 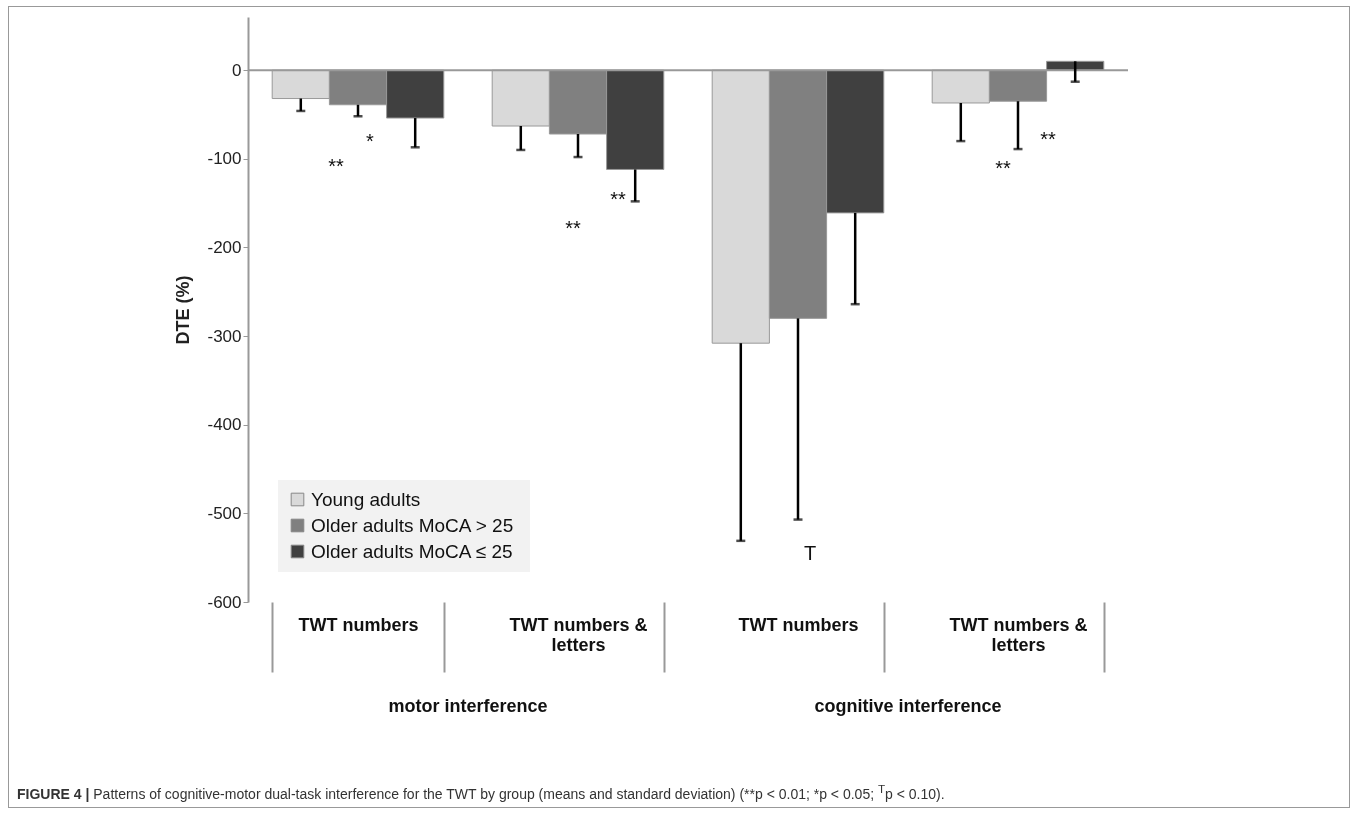 What do you see at coordinates (412, 525) in the screenshot?
I see `legend-label: Older adults MoCA > 25` at bounding box center [412, 525].